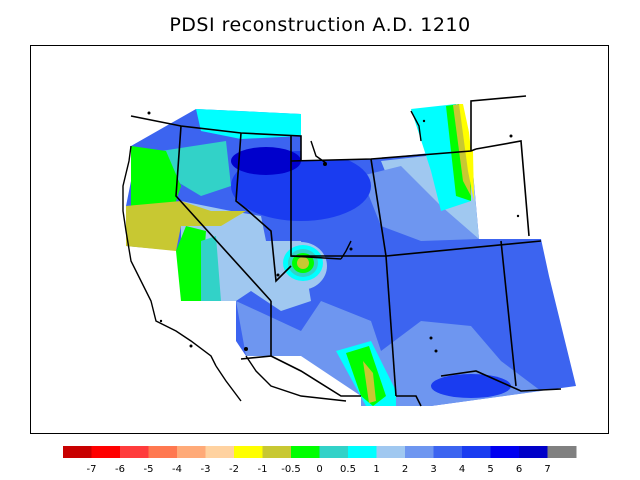 The image size is (640, 480). Describe the element at coordinates (376, 469) in the screenshot. I see `colorbar-tick-label: 1` at that location.